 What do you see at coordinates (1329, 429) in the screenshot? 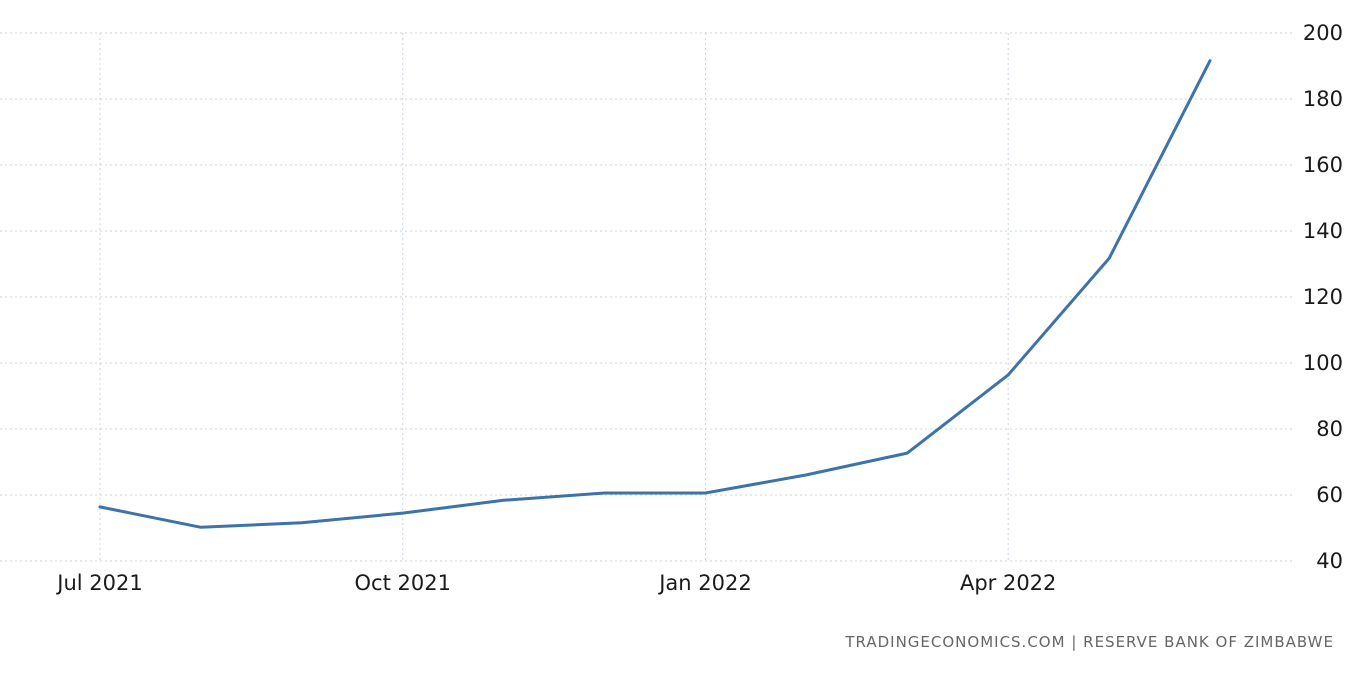
I see `y-tick-label: 80` at bounding box center [1329, 429].